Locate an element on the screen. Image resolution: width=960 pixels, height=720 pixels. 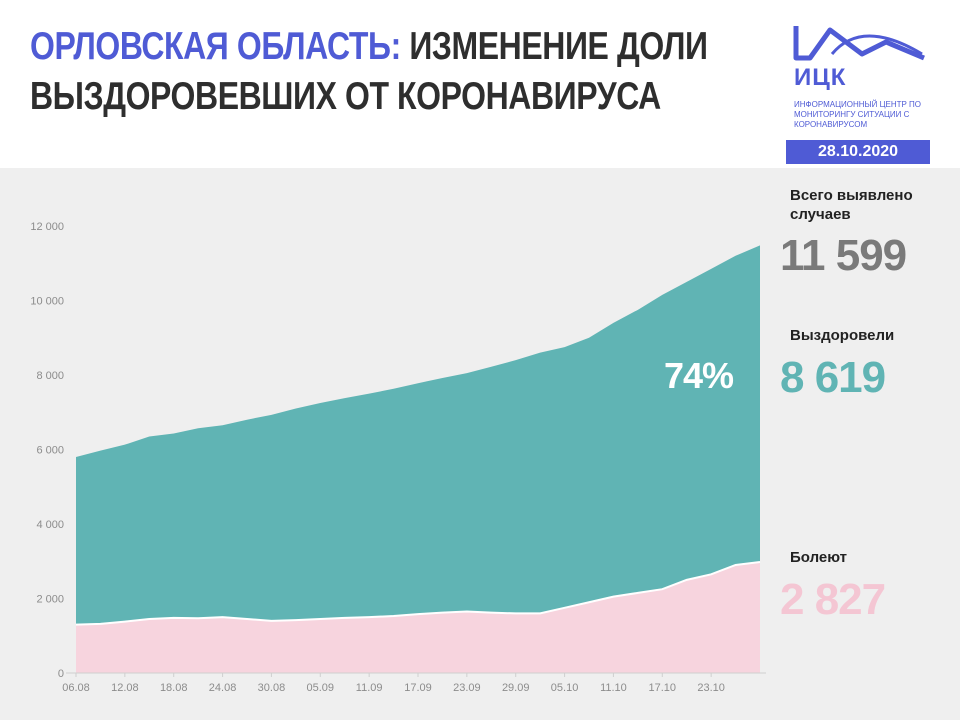
recovered-label: Выздоровели is located at coordinates (842, 335).